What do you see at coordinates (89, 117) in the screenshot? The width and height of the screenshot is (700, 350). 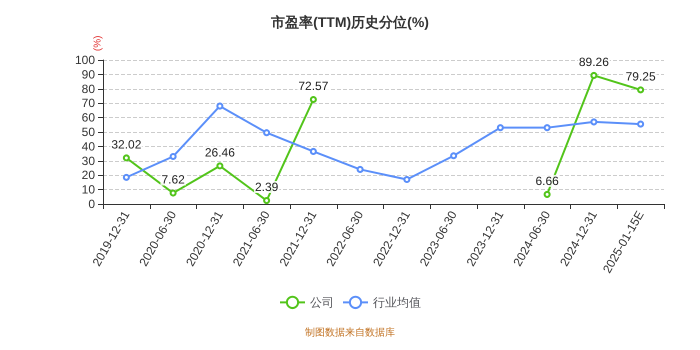 I see `y-tick-label: 60` at bounding box center [89, 117].